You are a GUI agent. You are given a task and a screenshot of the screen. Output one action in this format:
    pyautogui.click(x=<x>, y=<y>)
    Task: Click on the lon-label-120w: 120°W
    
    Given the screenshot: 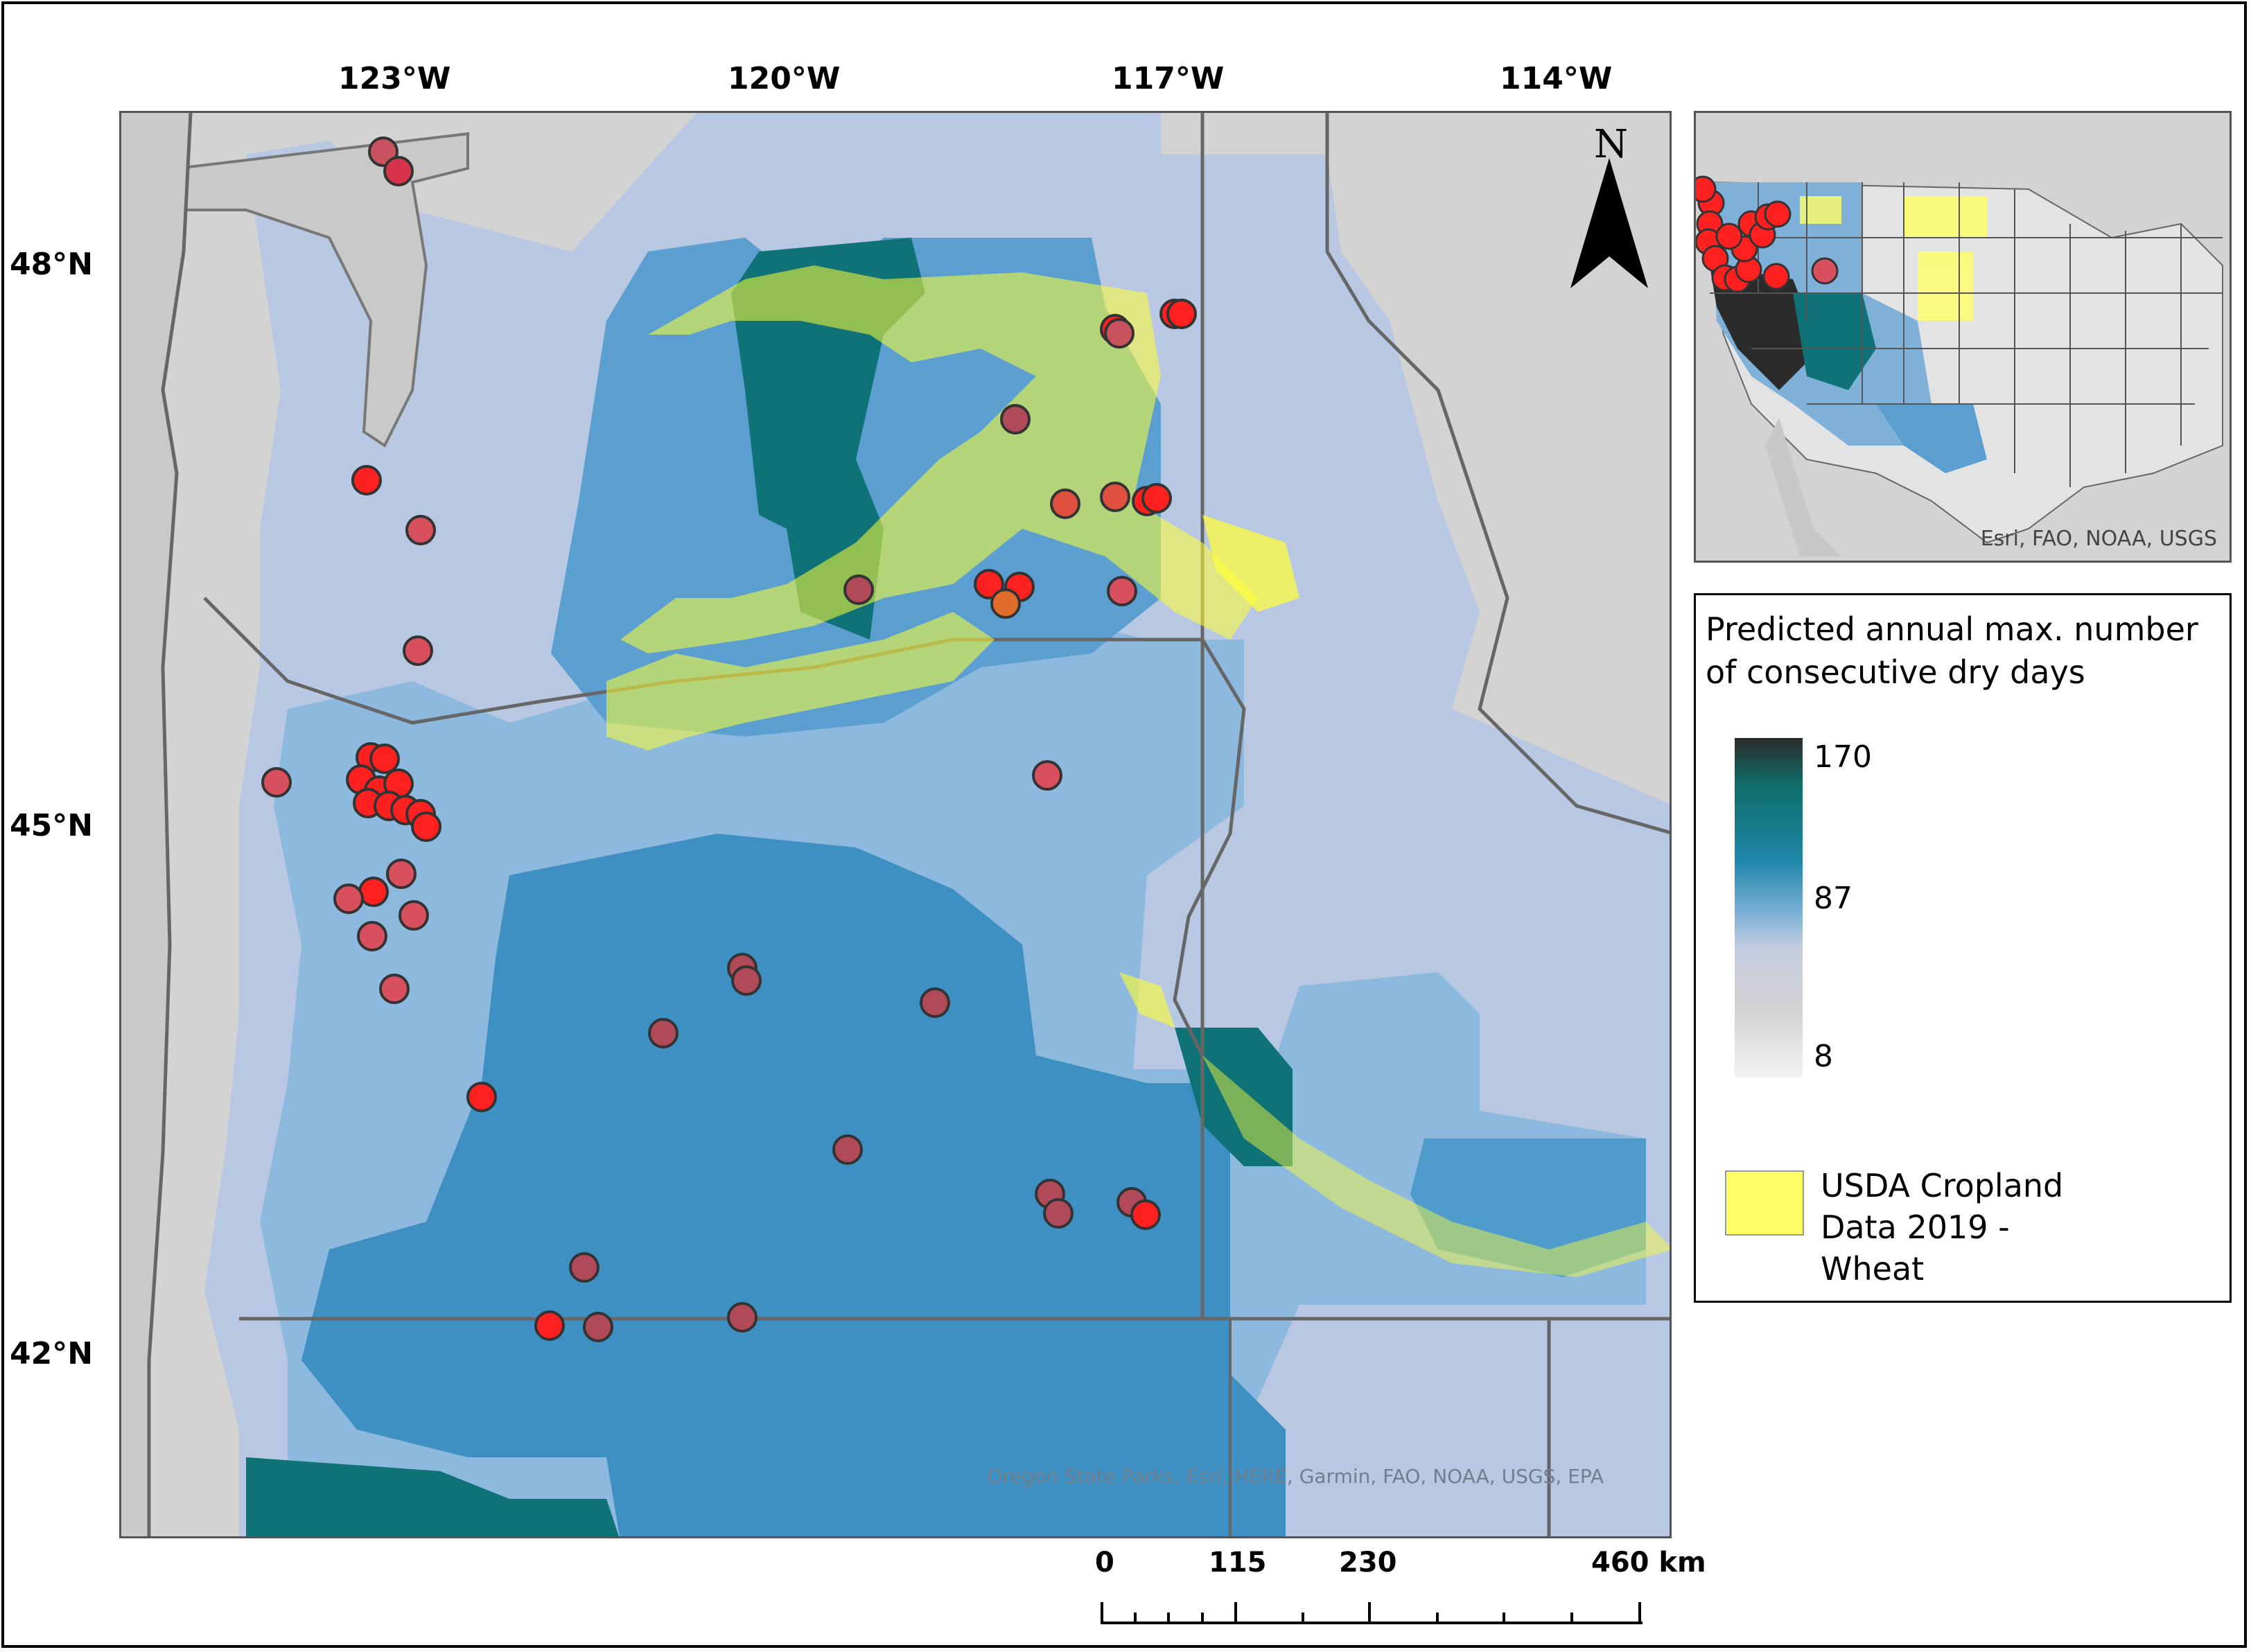 What is the action you would take?
    pyautogui.click(x=784, y=78)
    